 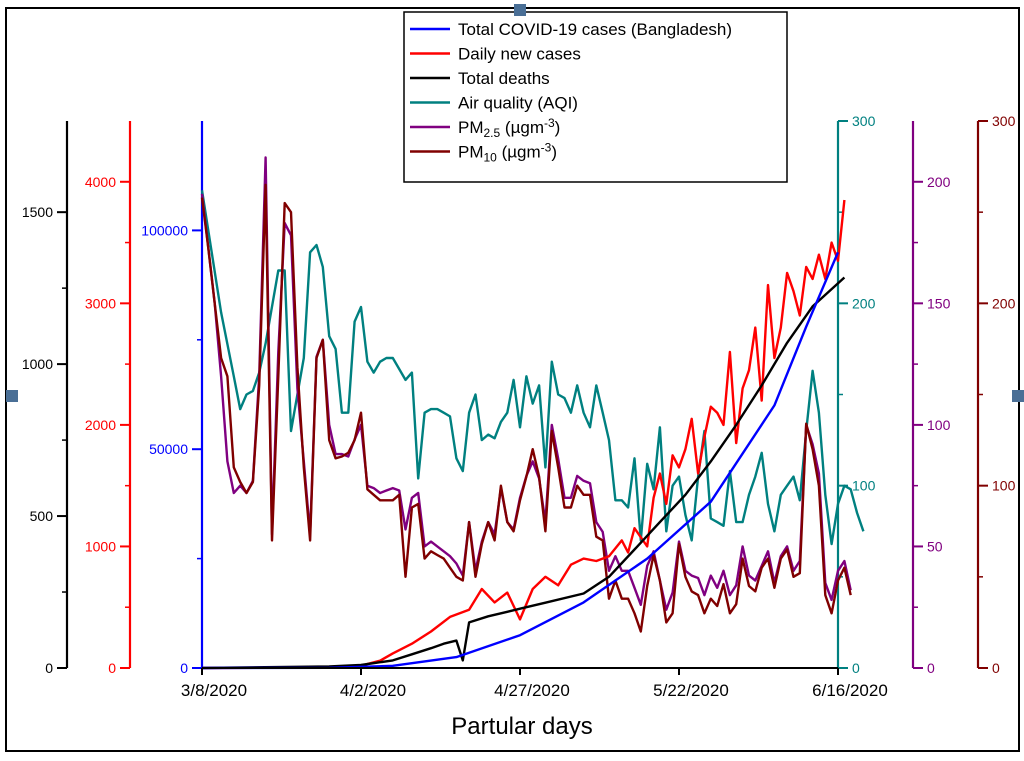 What do you see at coordinates (939, 182) in the screenshot?
I see `y-tick-label-pm25: 200` at bounding box center [939, 182].